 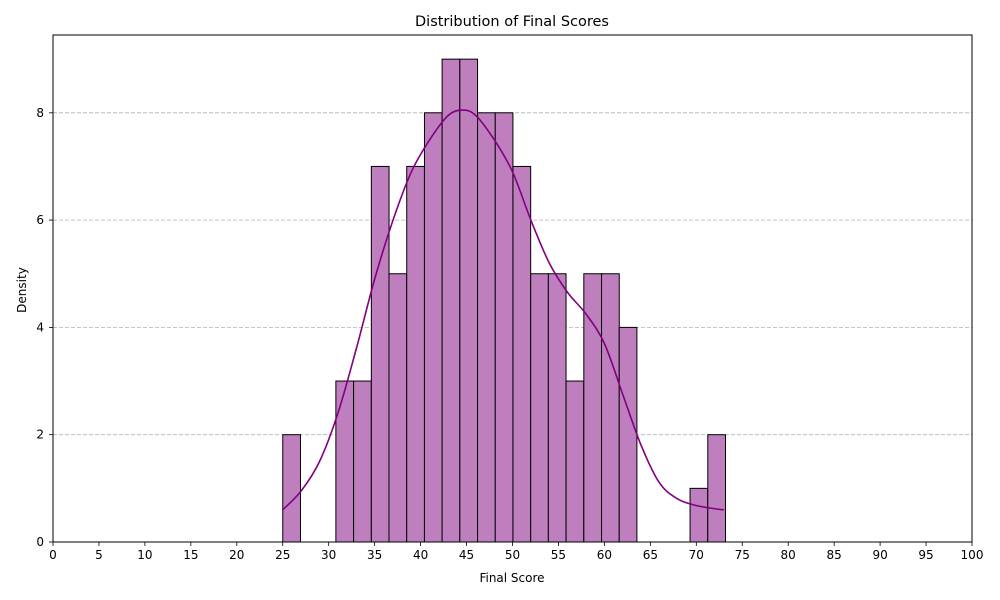 What do you see at coordinates (22, 290) in the screenshot?
I see `y-axis-label: Density` at bounding box center [22, 290].